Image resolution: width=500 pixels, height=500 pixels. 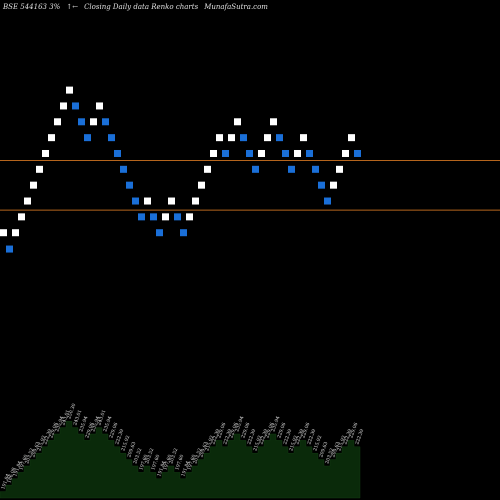 I want to click on site-name: MunafaSutra.com, so click(x=236, y=7).